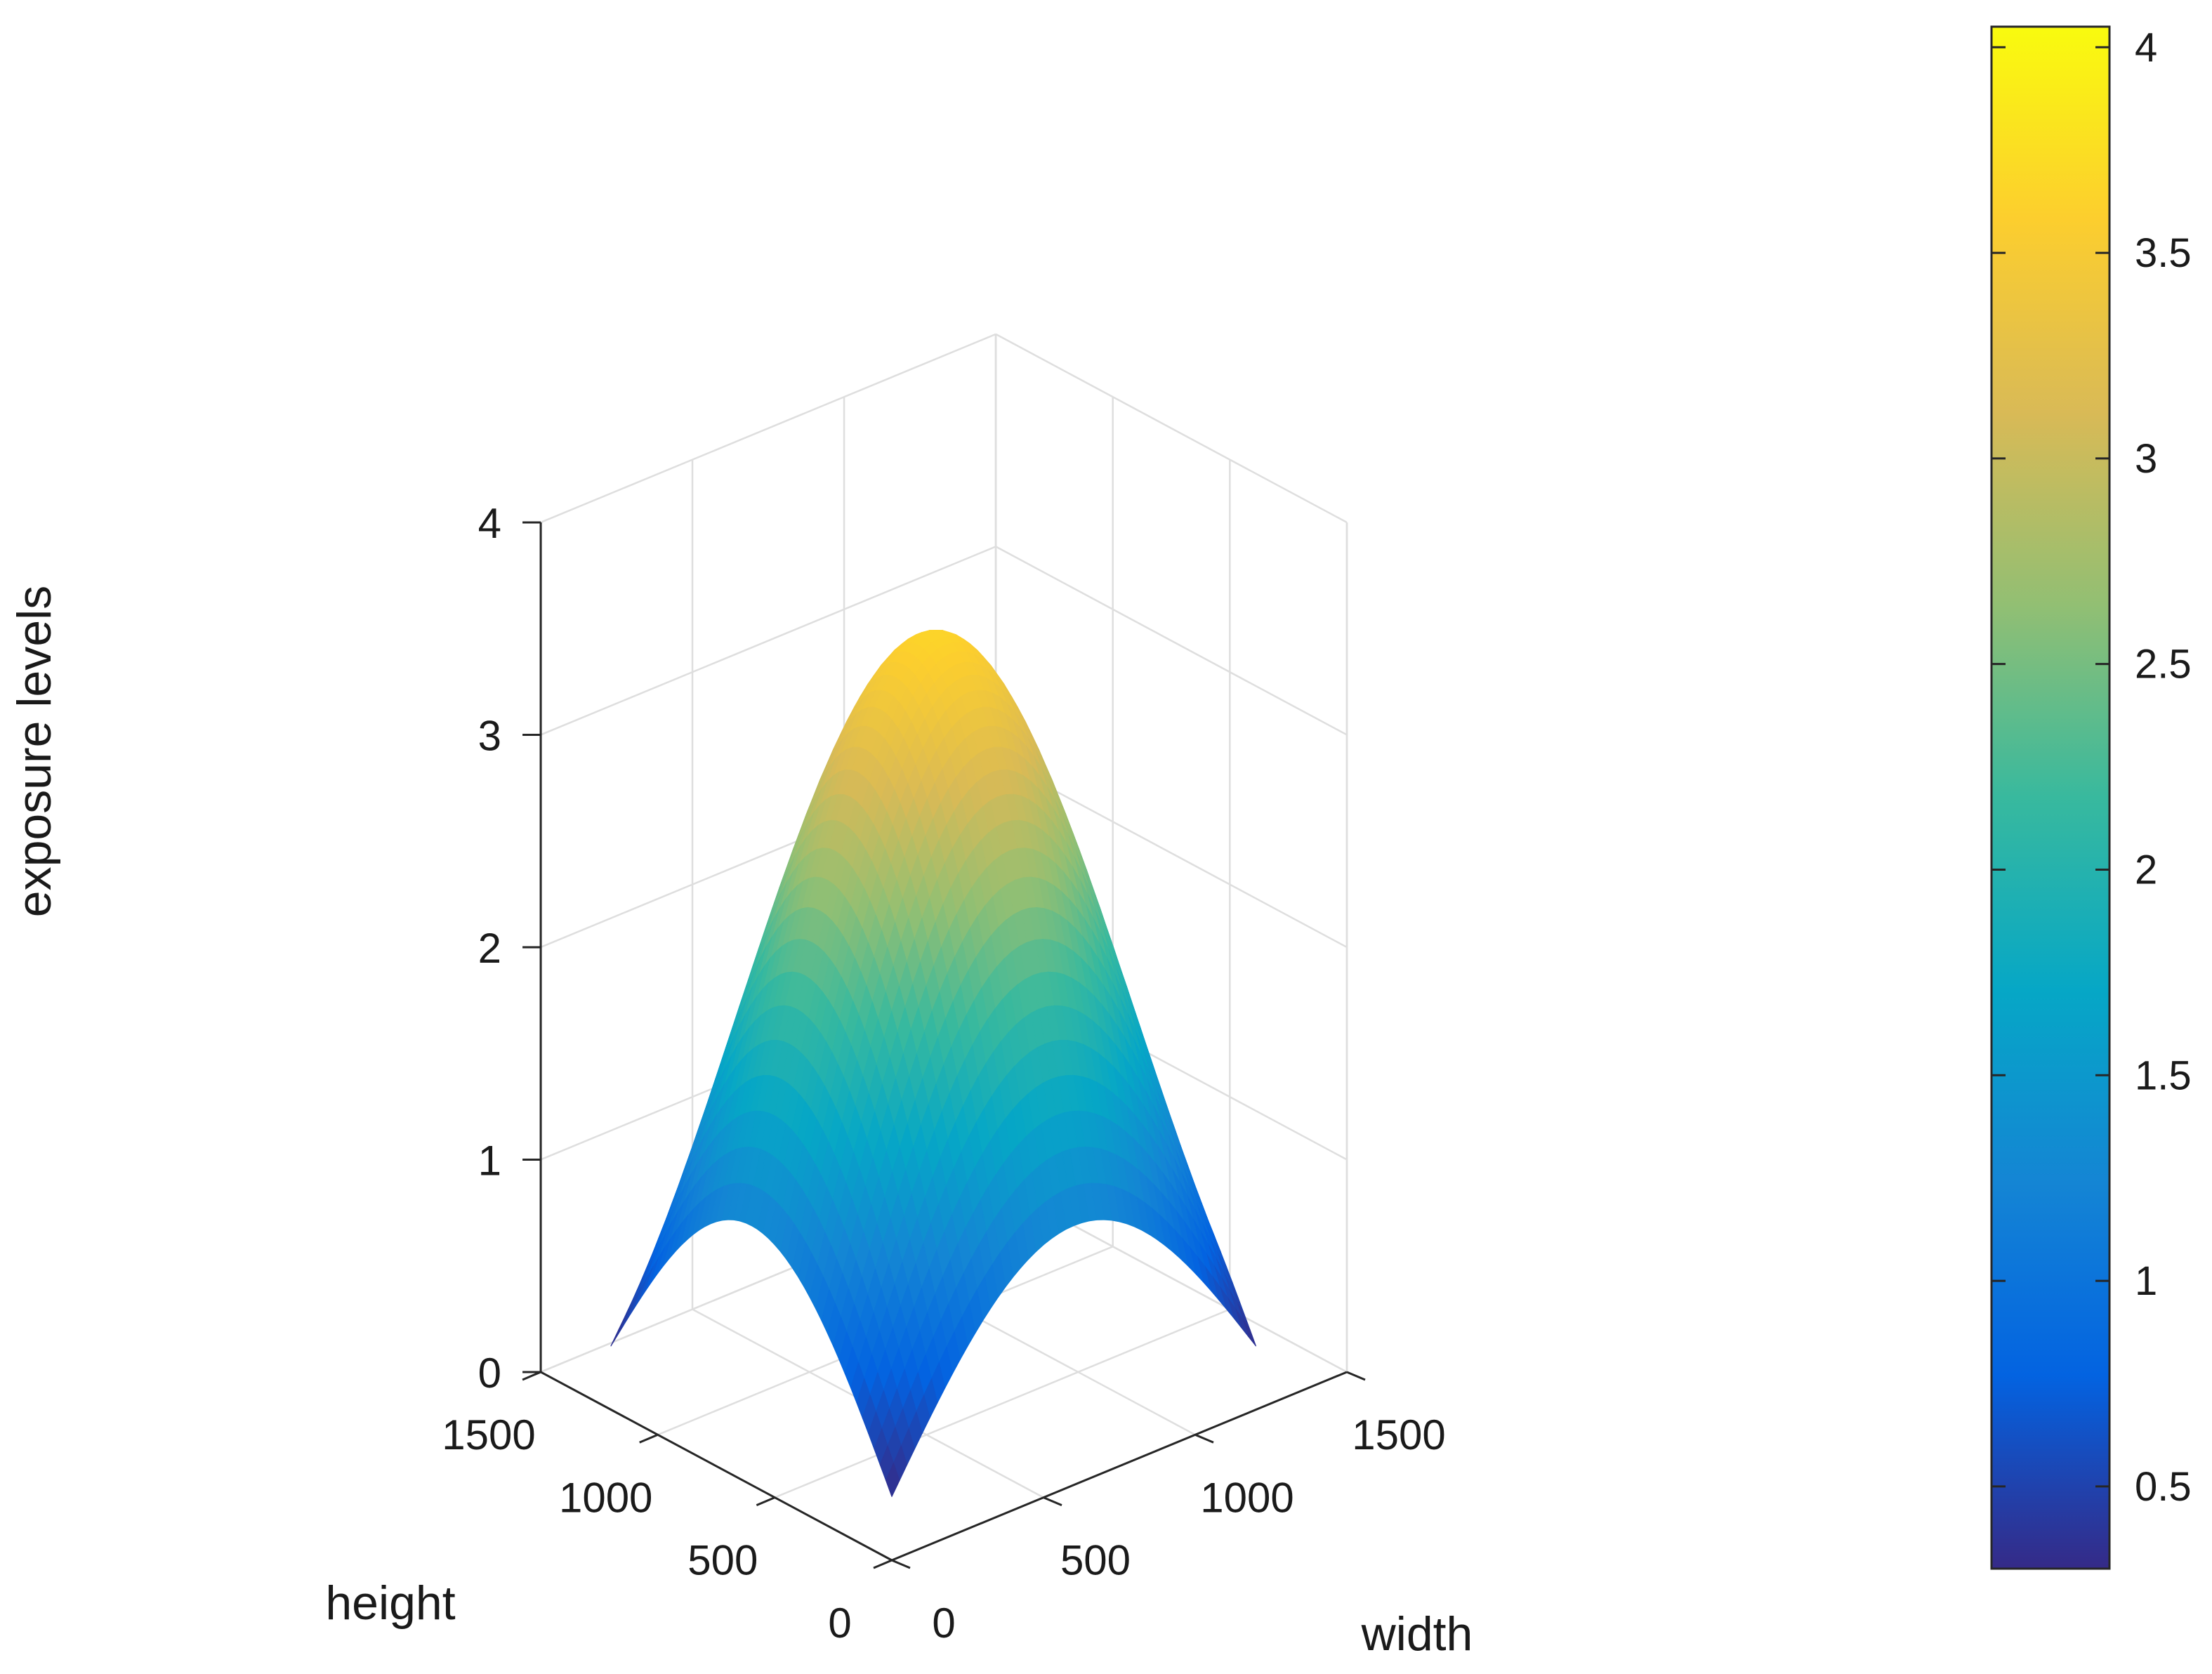 The height and width of the screenshot is (1674, 2212). I want to click on z-axis-tick-label: 2, so click(489, 949).